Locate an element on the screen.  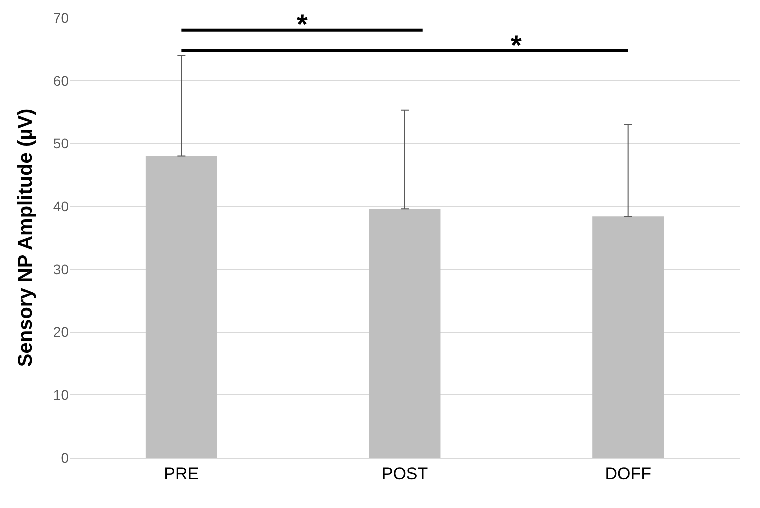
y-tick-label: 0 is located at coordinates (65, 458).